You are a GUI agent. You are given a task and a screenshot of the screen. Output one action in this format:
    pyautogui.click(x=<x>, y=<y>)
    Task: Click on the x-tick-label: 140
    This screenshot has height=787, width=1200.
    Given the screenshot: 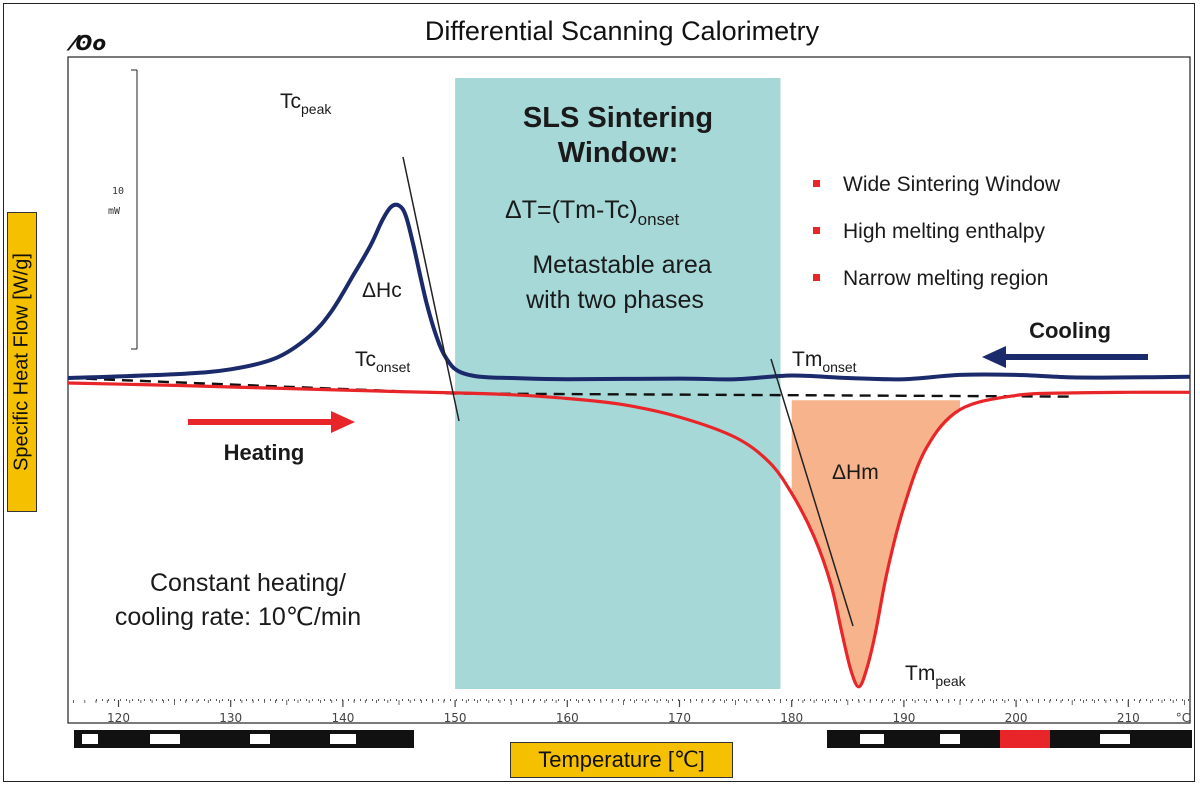 What is the action you would take?
    pyautogui.click(x=342, y=718)
    